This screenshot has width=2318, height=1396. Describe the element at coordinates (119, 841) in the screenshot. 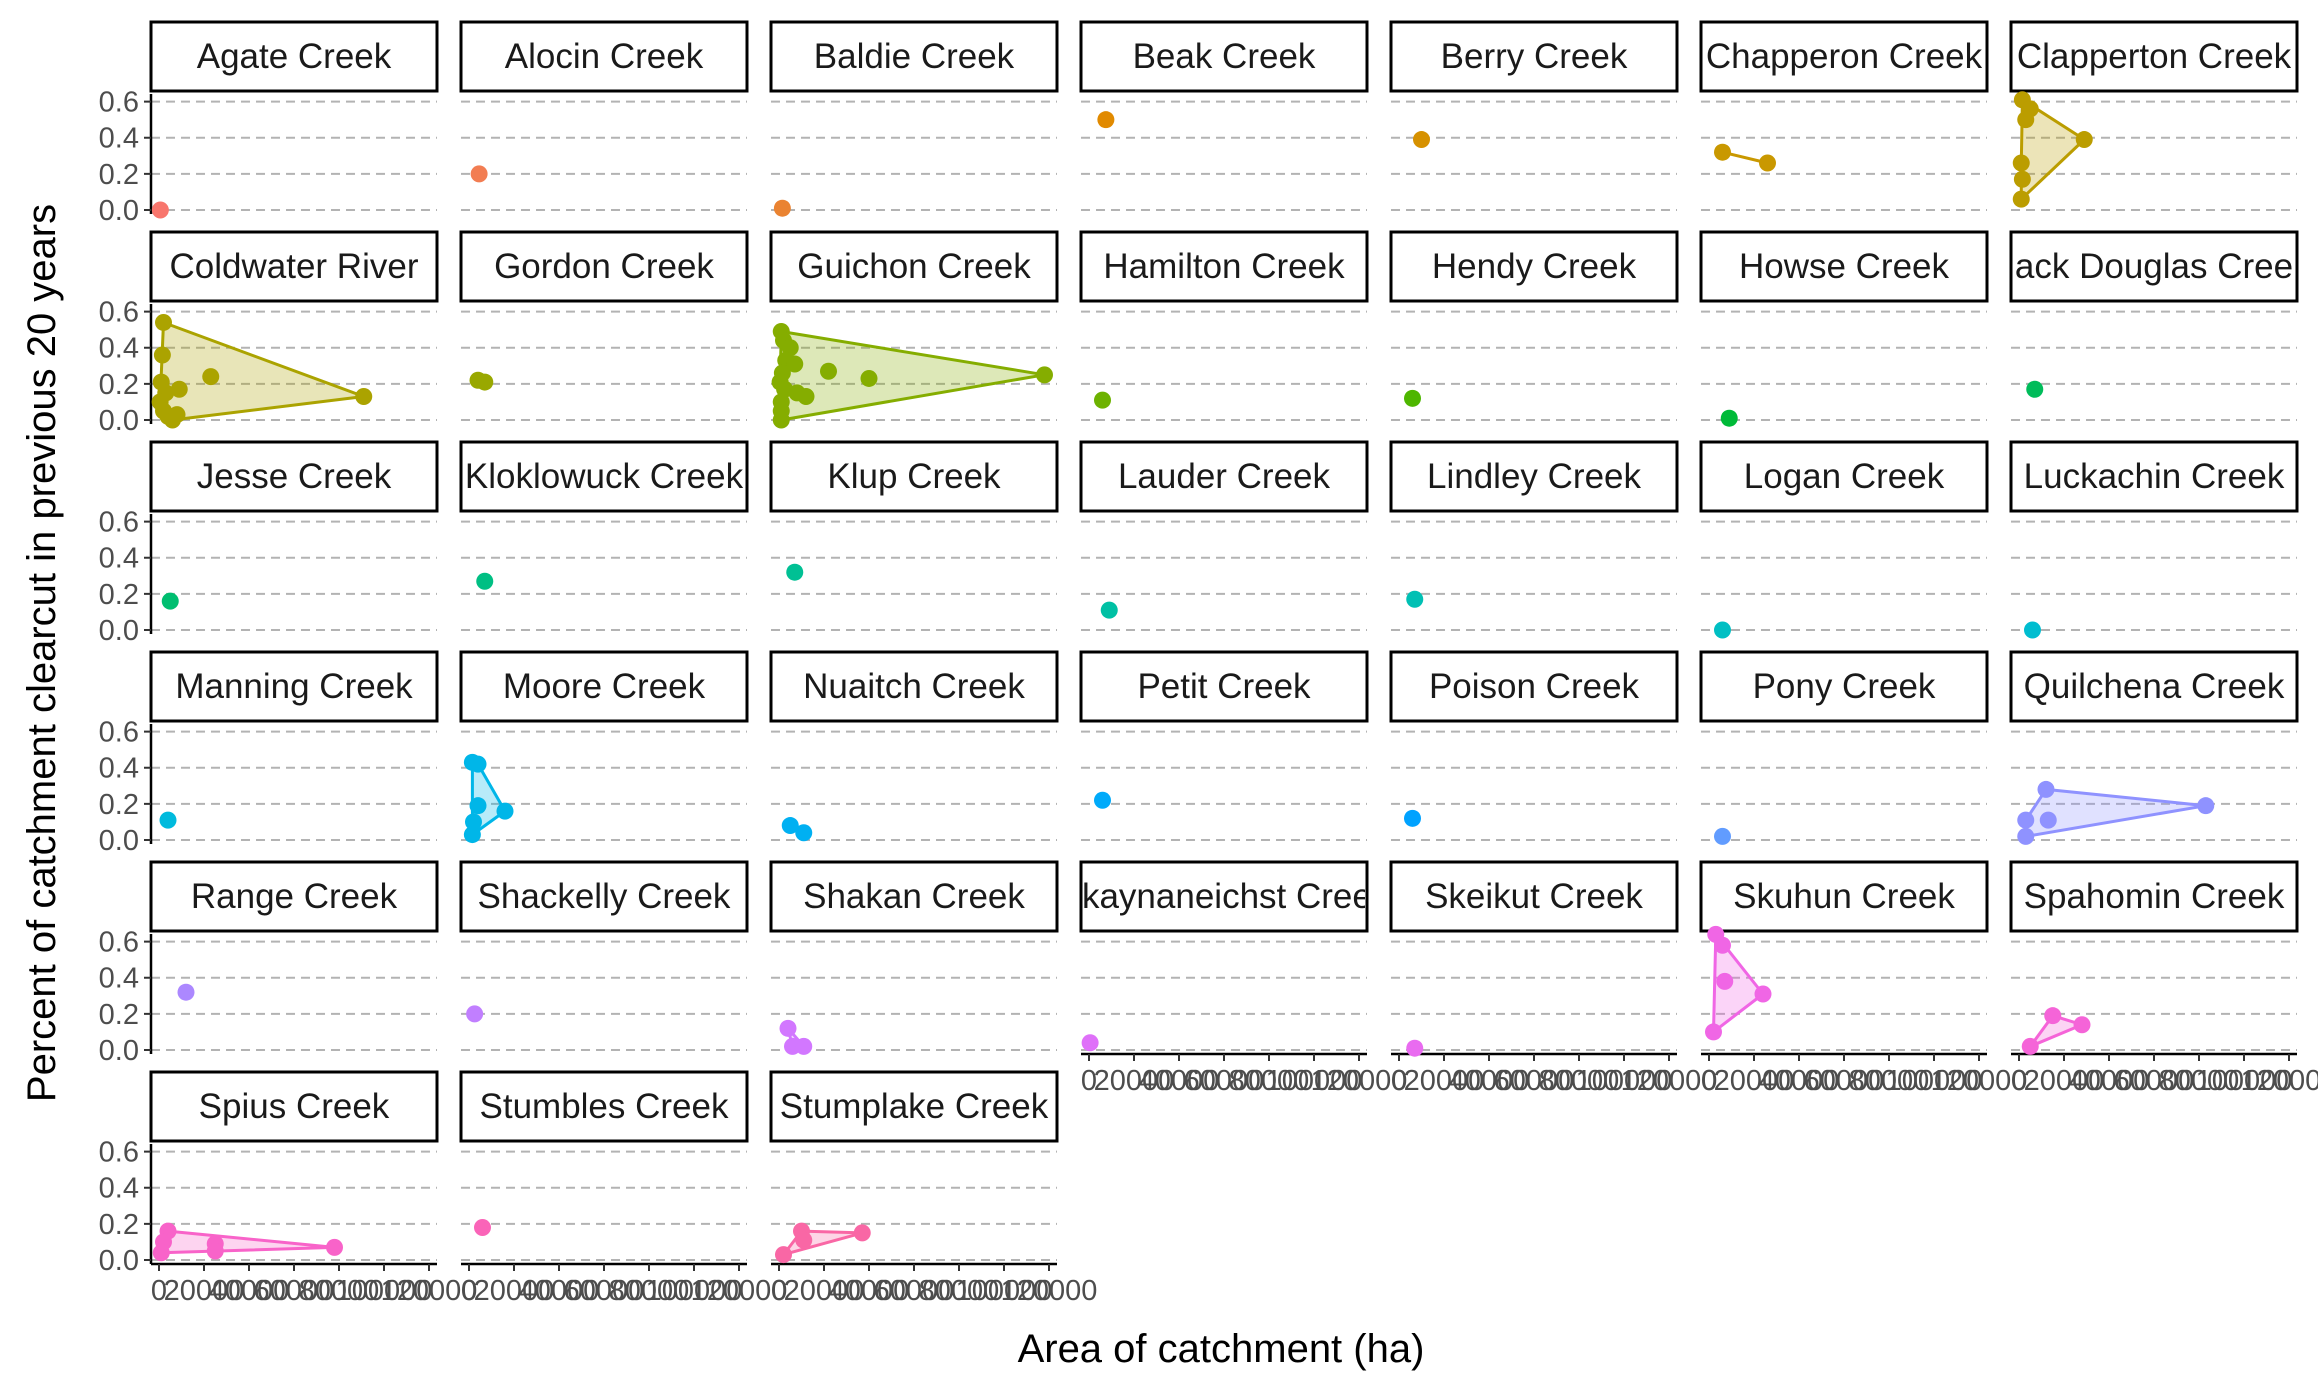

I see `y-tick-label: 0.0` at that location.